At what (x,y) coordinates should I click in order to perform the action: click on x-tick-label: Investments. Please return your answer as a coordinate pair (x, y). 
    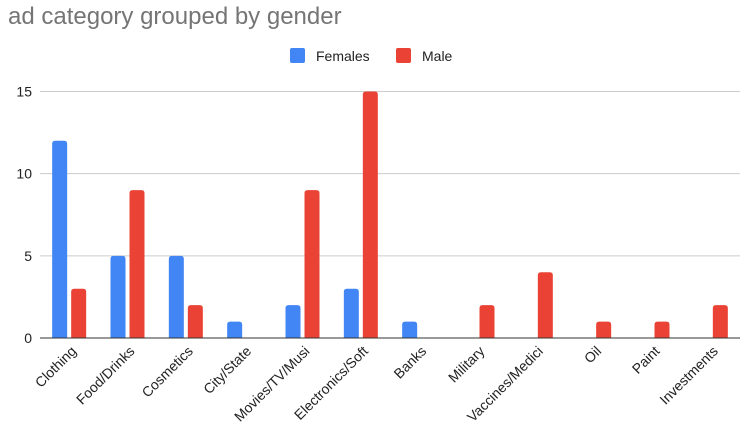
    Looking at the image, I should click on (688, 375).